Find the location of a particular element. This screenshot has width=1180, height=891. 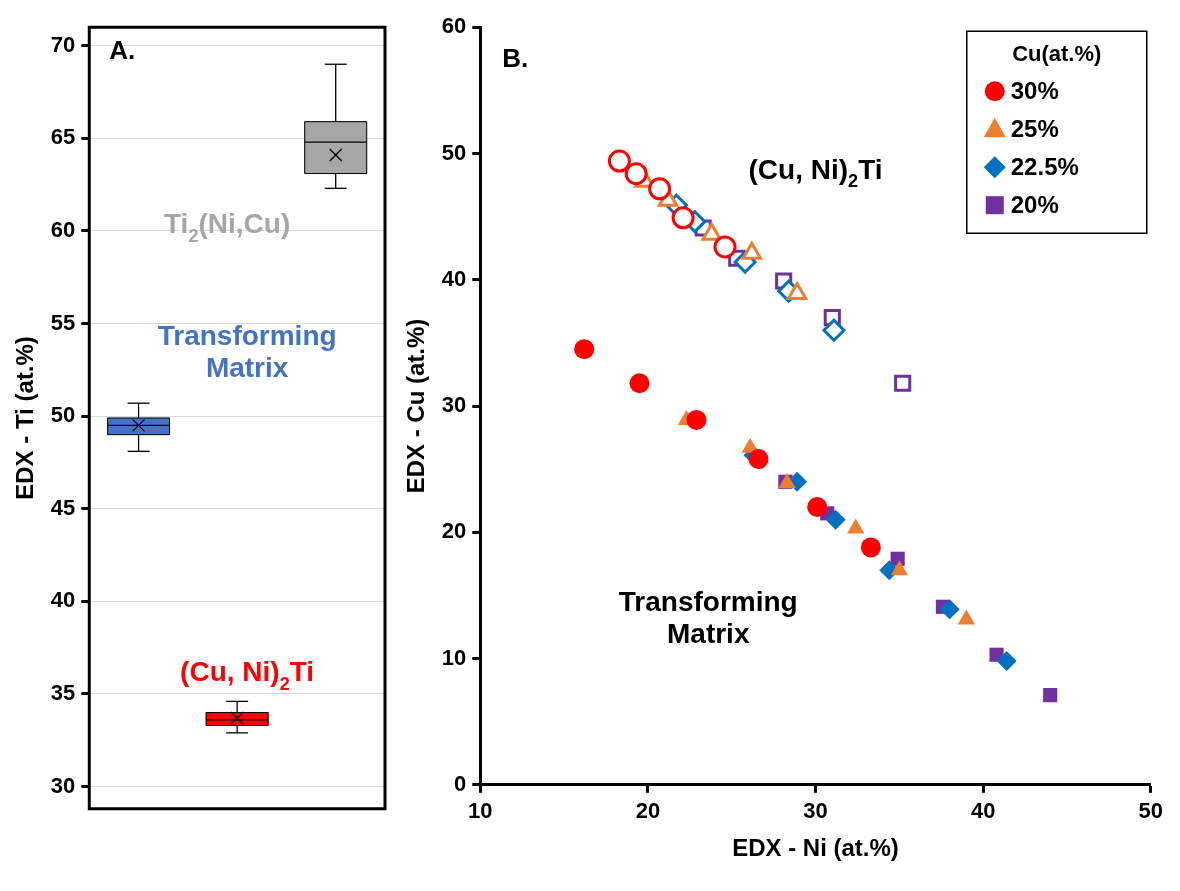

y-tick-label: 55 is located at coordinates (63, 322).